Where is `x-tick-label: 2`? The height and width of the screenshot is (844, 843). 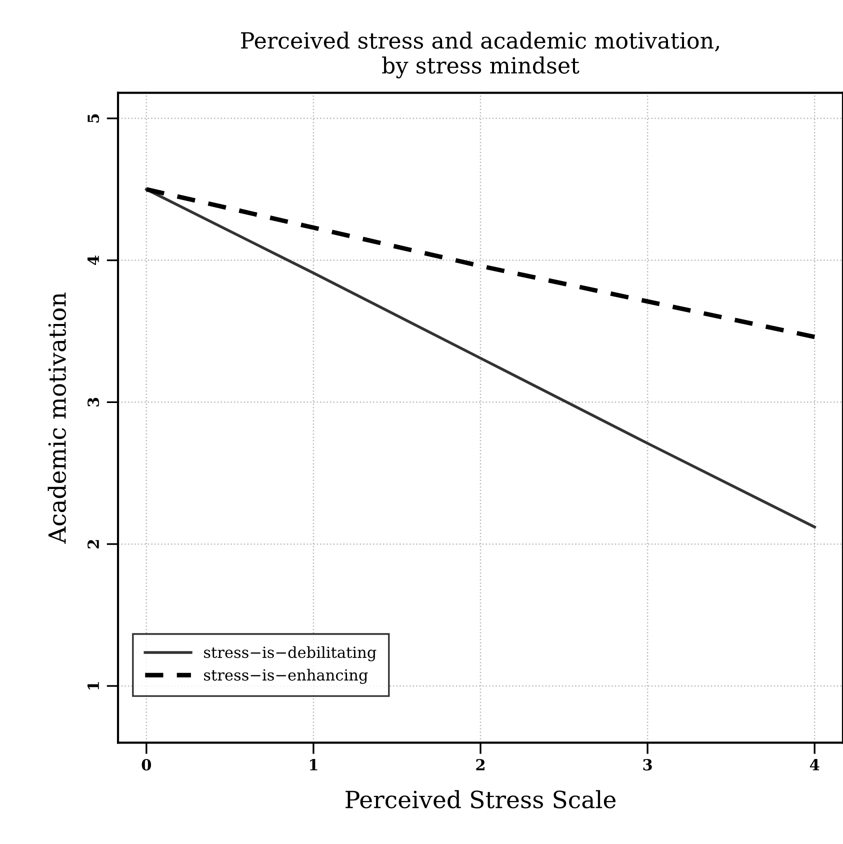 x-tick-label: 2 is located at coordinates (480, 764).